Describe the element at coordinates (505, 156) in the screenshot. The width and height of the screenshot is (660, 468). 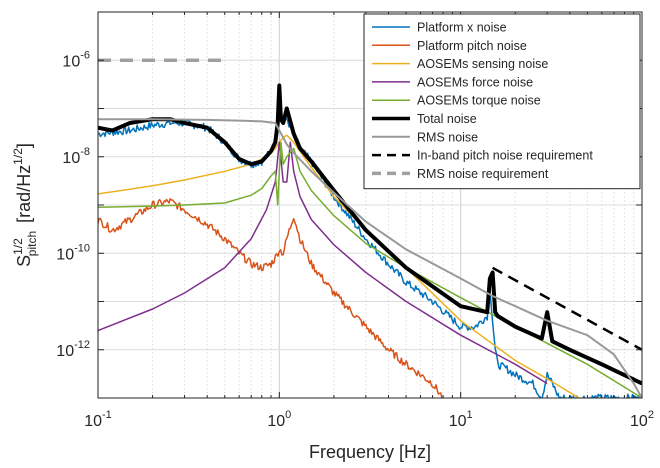
I see `legend-label: In-band pitch noise requirement` at that location.